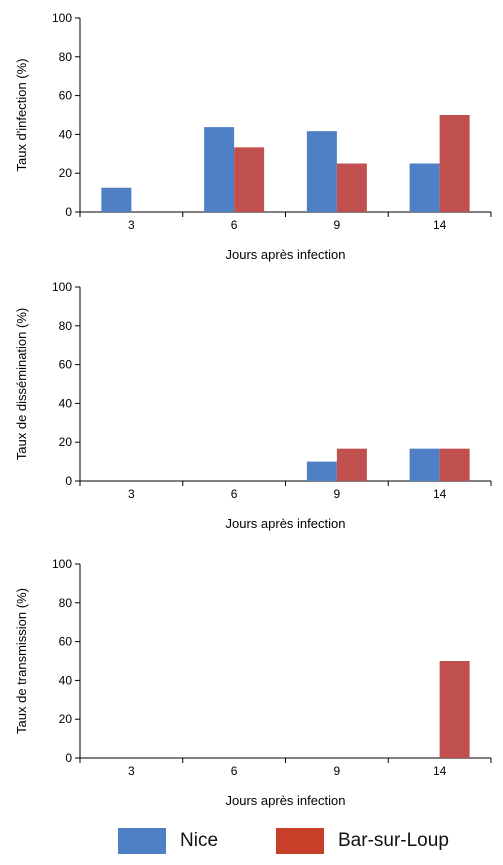  Describe the element at coordinates (66, 173) in the screenshot. I see `panel-1-y-tick-label: 20` at that location.